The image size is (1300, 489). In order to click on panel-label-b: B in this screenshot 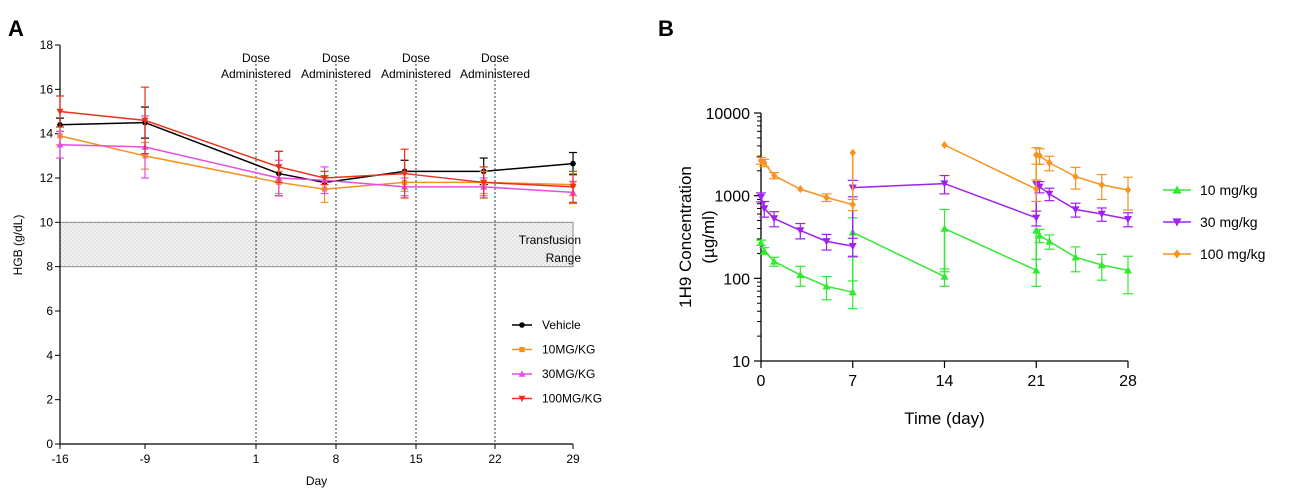, I will do `click(666, 28)`.